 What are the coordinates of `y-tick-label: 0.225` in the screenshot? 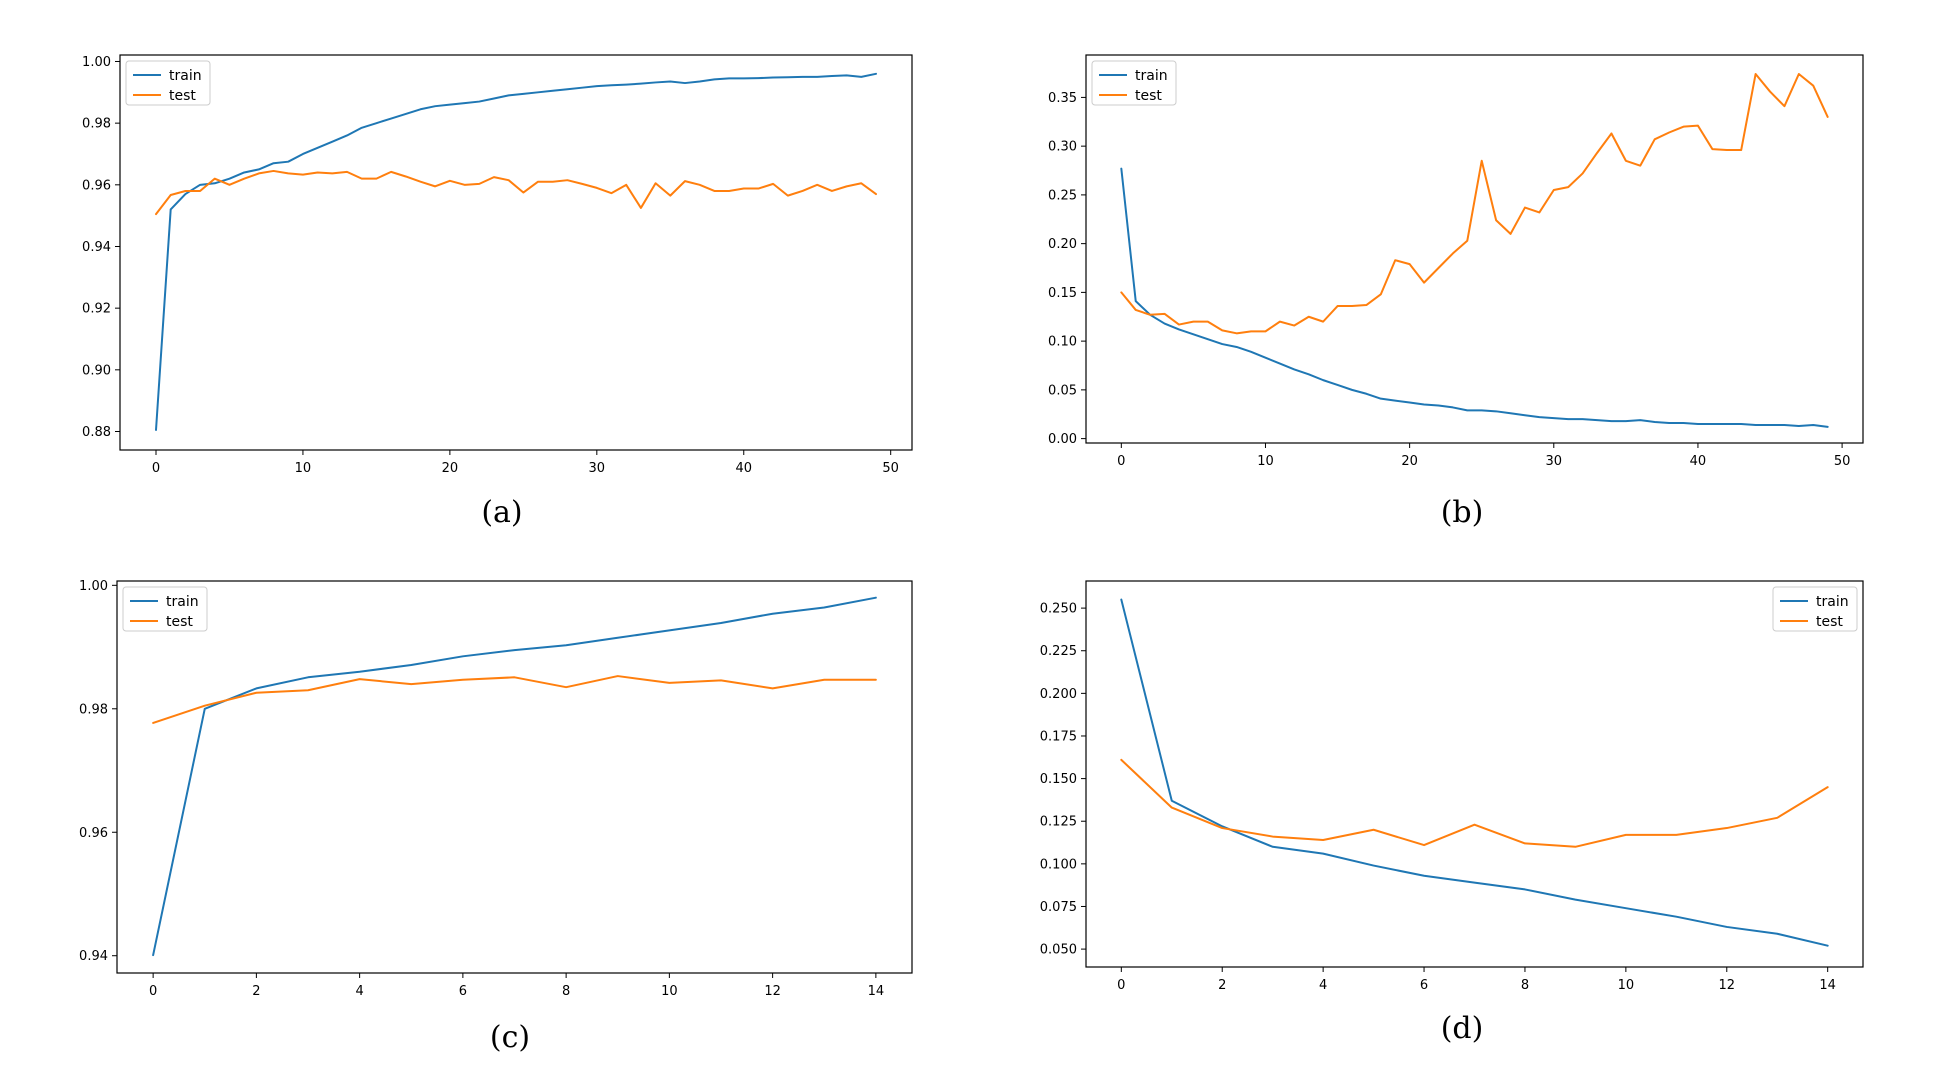 It's located at (1058, 651).